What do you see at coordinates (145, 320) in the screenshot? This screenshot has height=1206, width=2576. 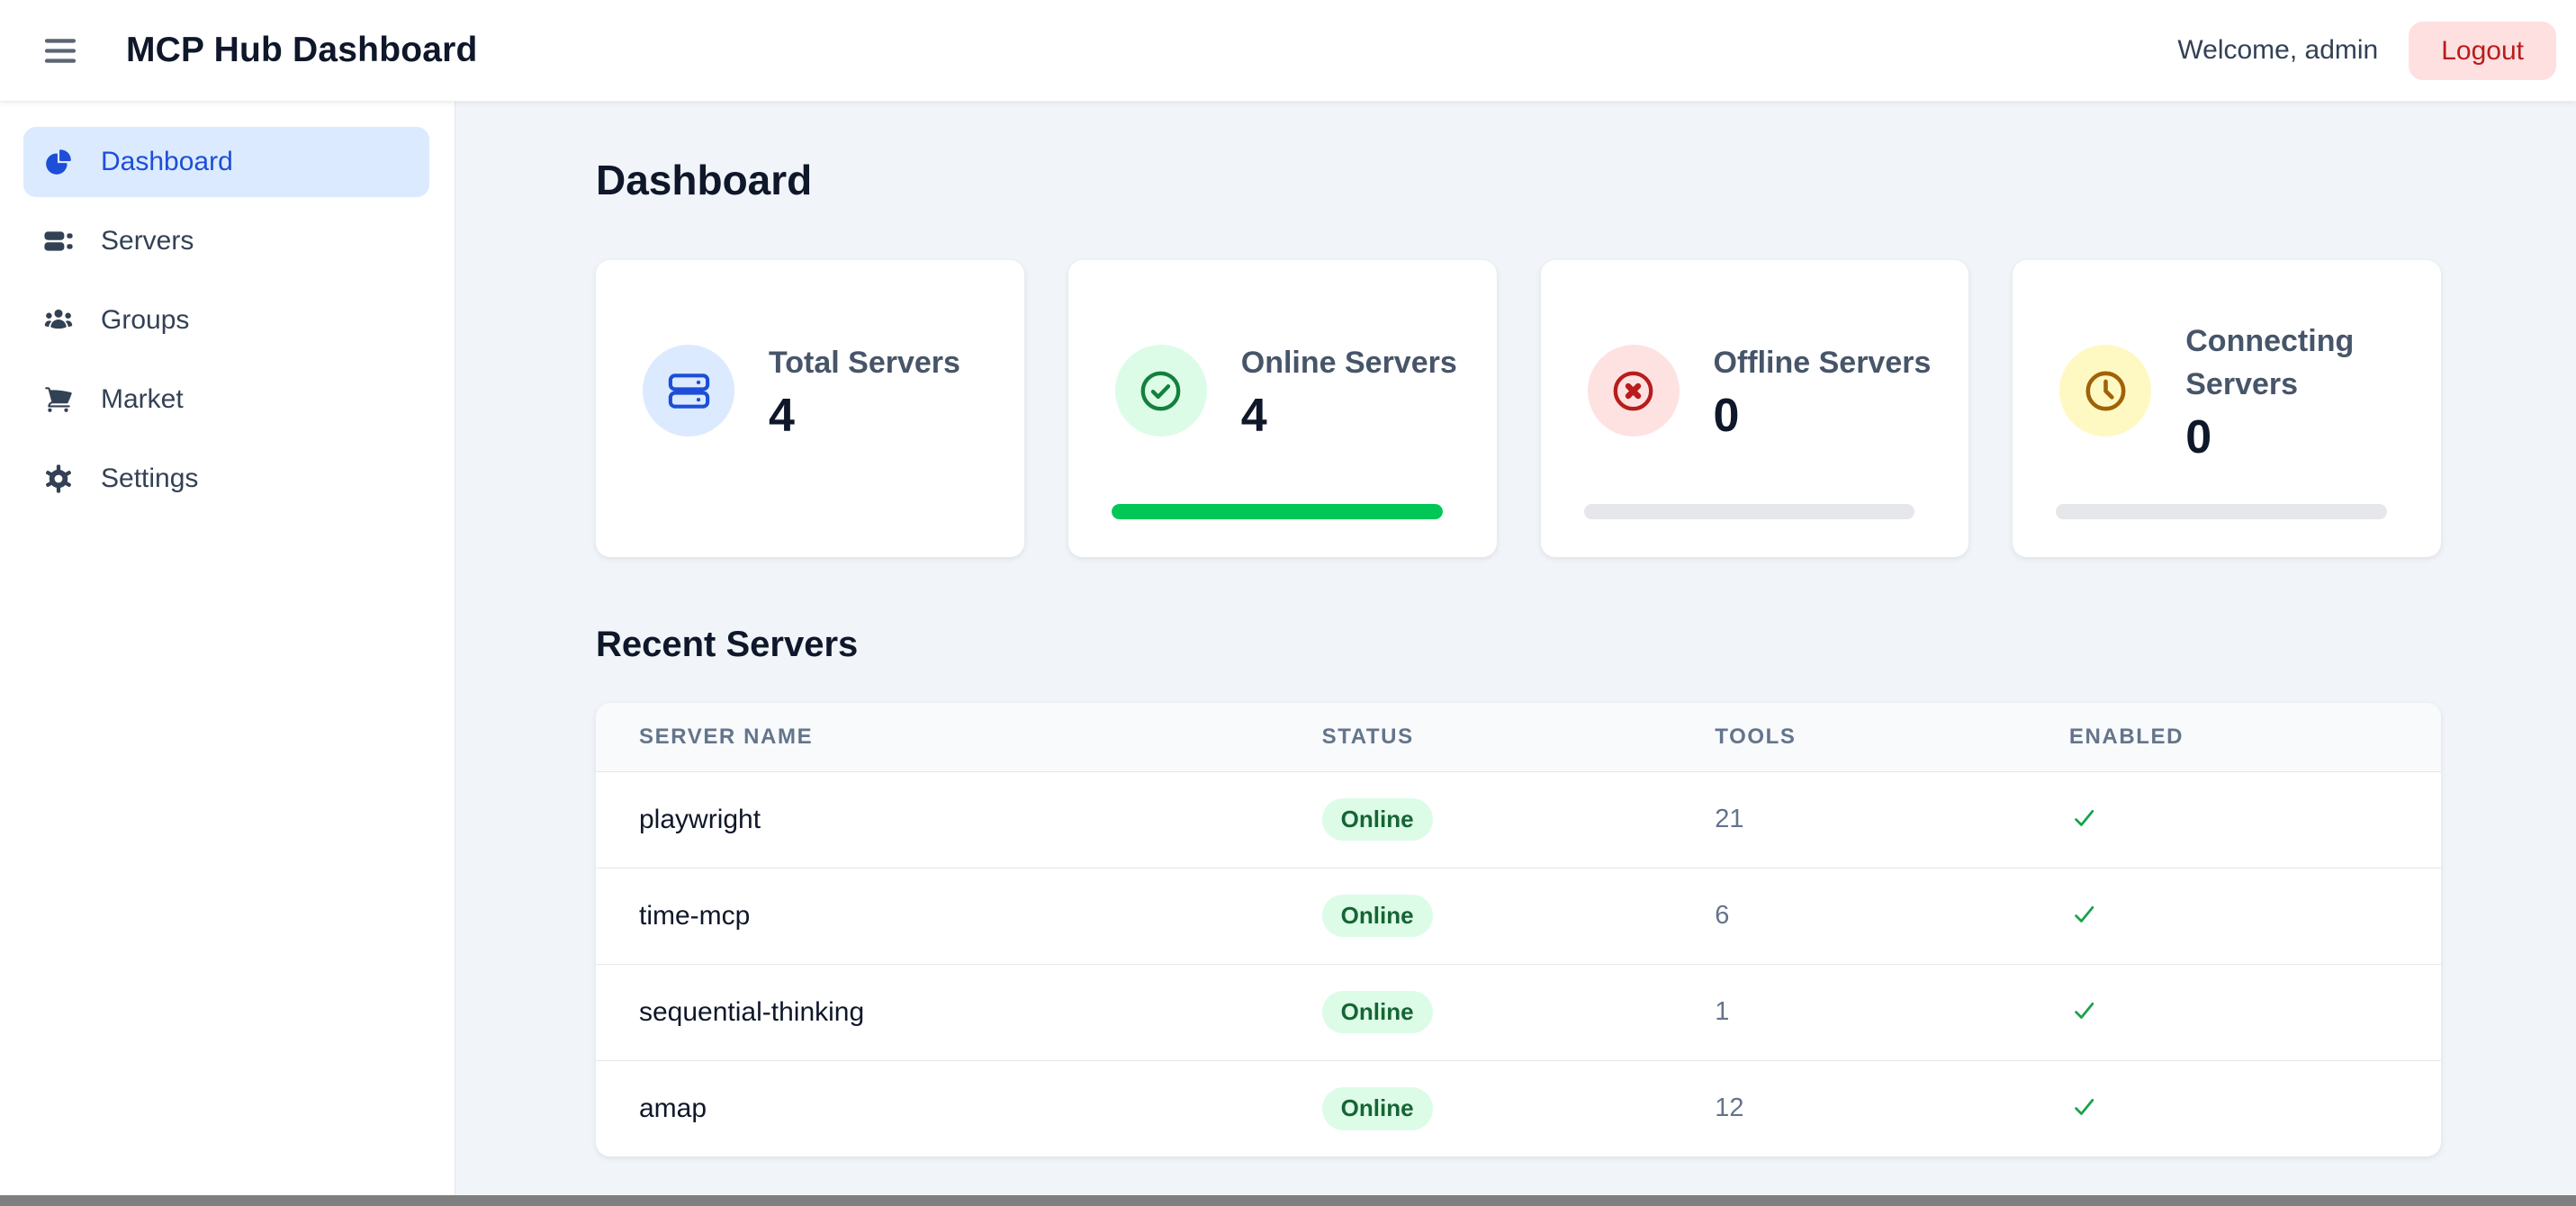 I see `sidebar-item-label: Groups` at bounding box center [145, 320].